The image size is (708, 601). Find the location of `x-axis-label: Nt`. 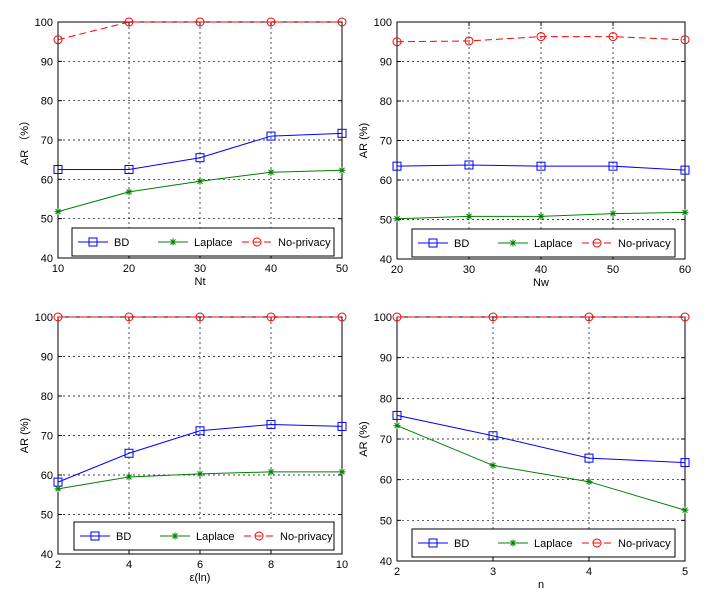

x-axis-label: Nt is located at coordinates (200, 282).